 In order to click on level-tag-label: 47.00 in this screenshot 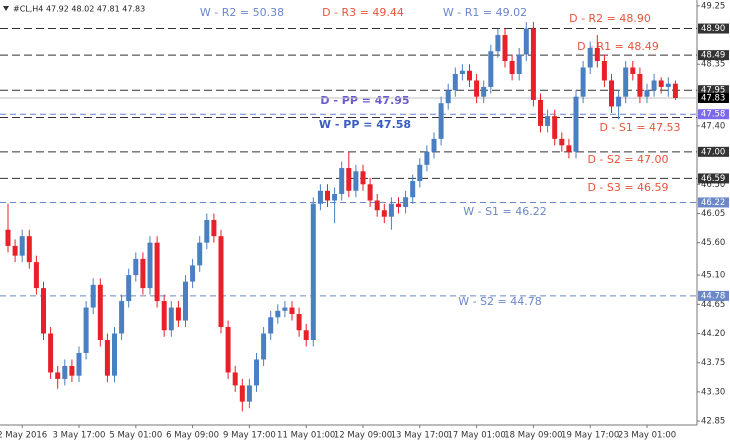, I will do `click(713, 152)`.